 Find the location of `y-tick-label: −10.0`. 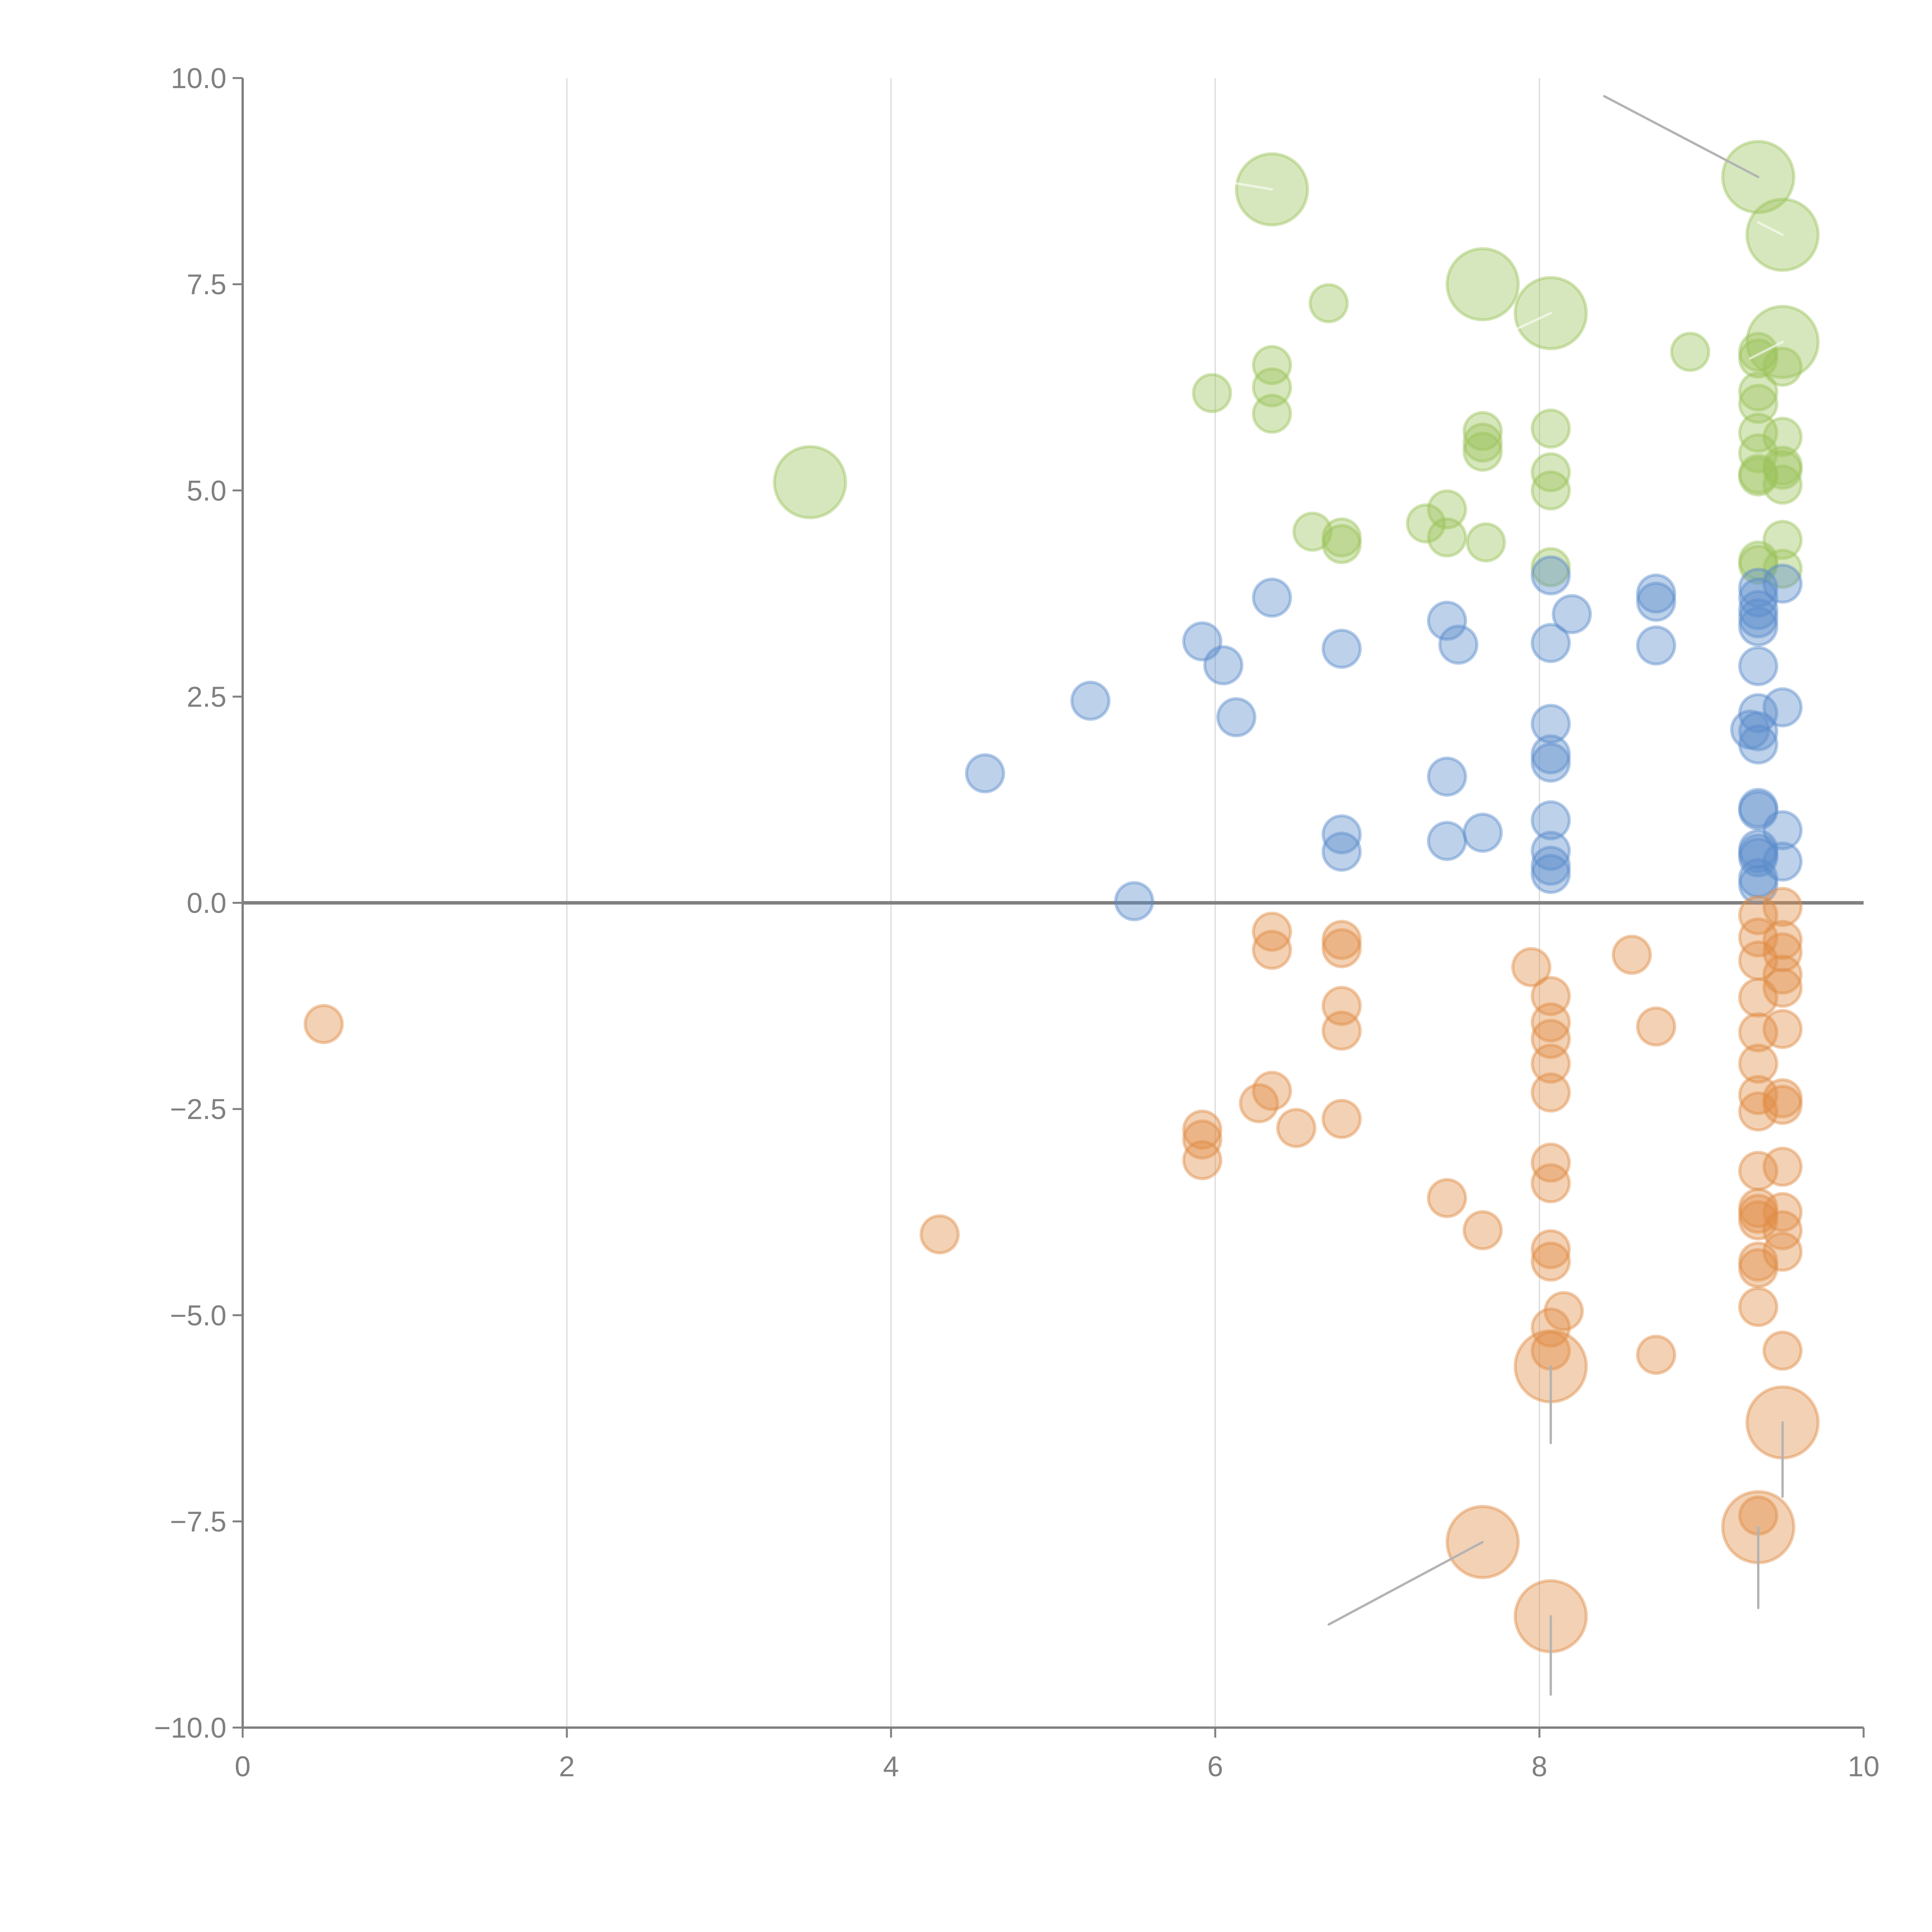

y-tick-label: −10.0 is located at coordinates (190, 1728).